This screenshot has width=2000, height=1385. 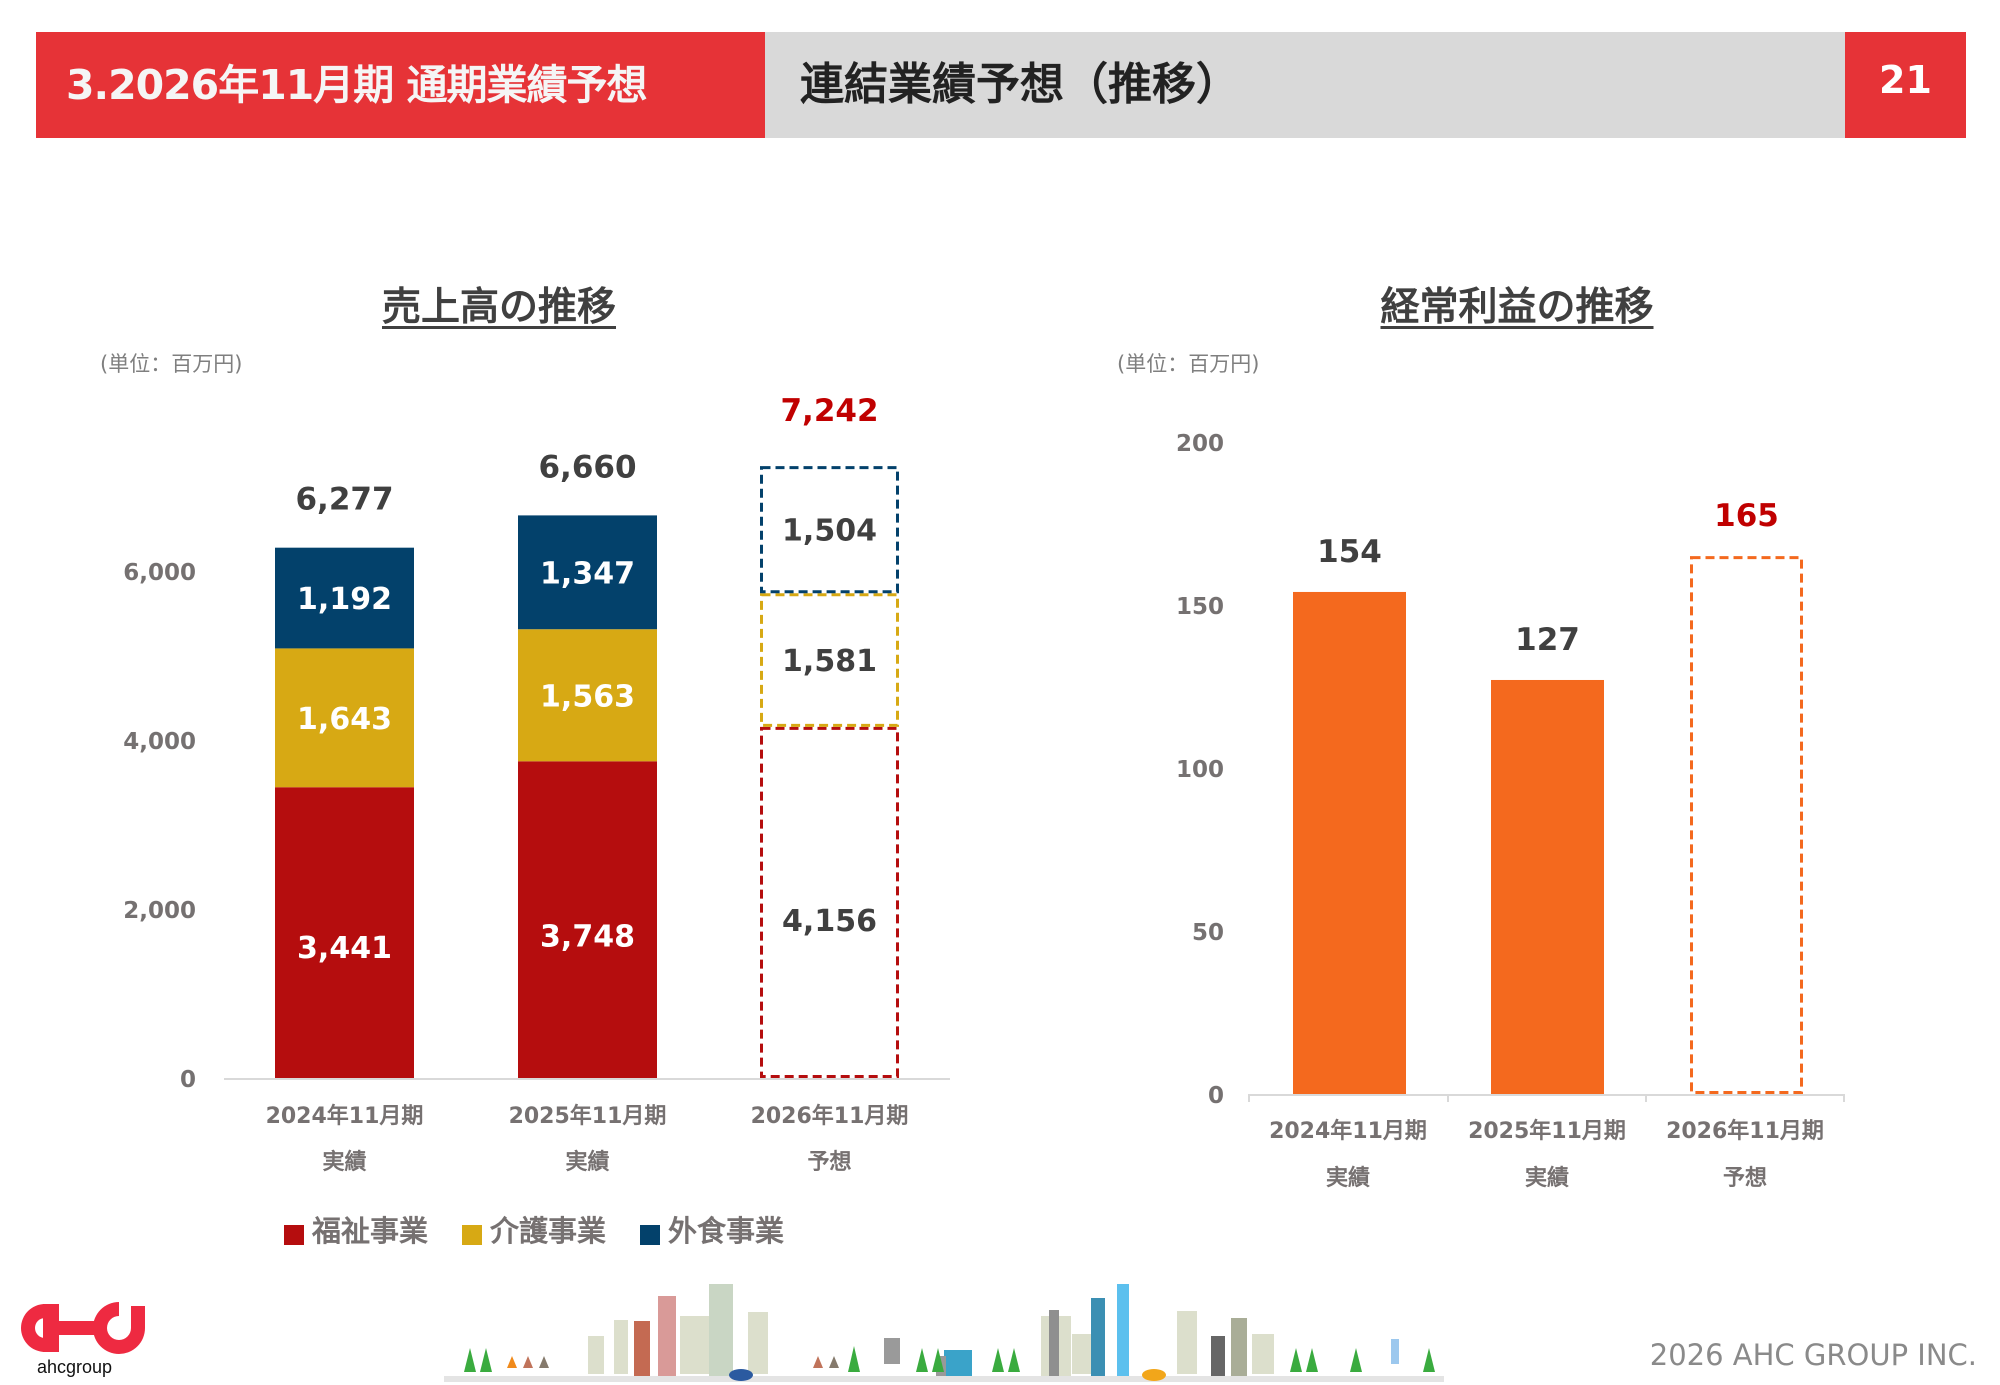 I want to click on forecast-bar, so click(x=1746, y=825).